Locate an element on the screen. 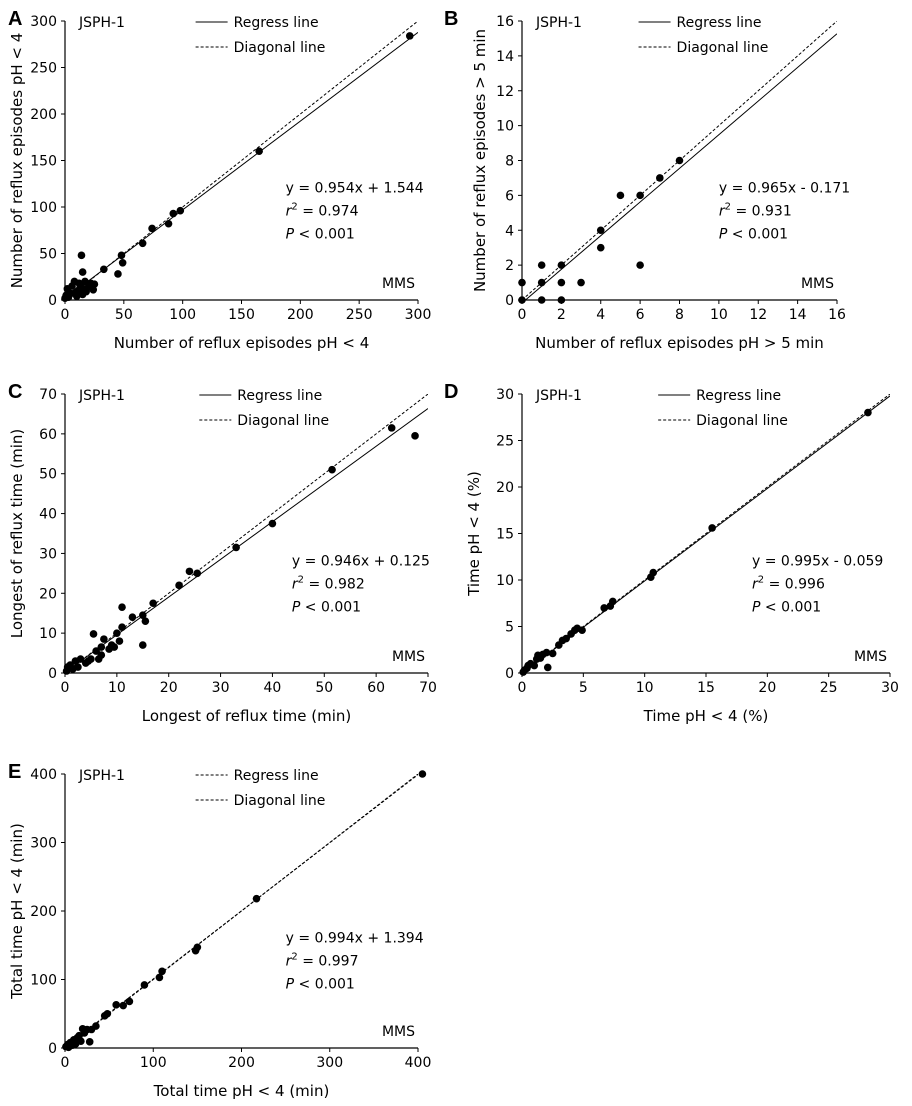 The image size is (912, 1106). charta-legend-diagonal: Diagonal line is located at coordinates (280, 48).